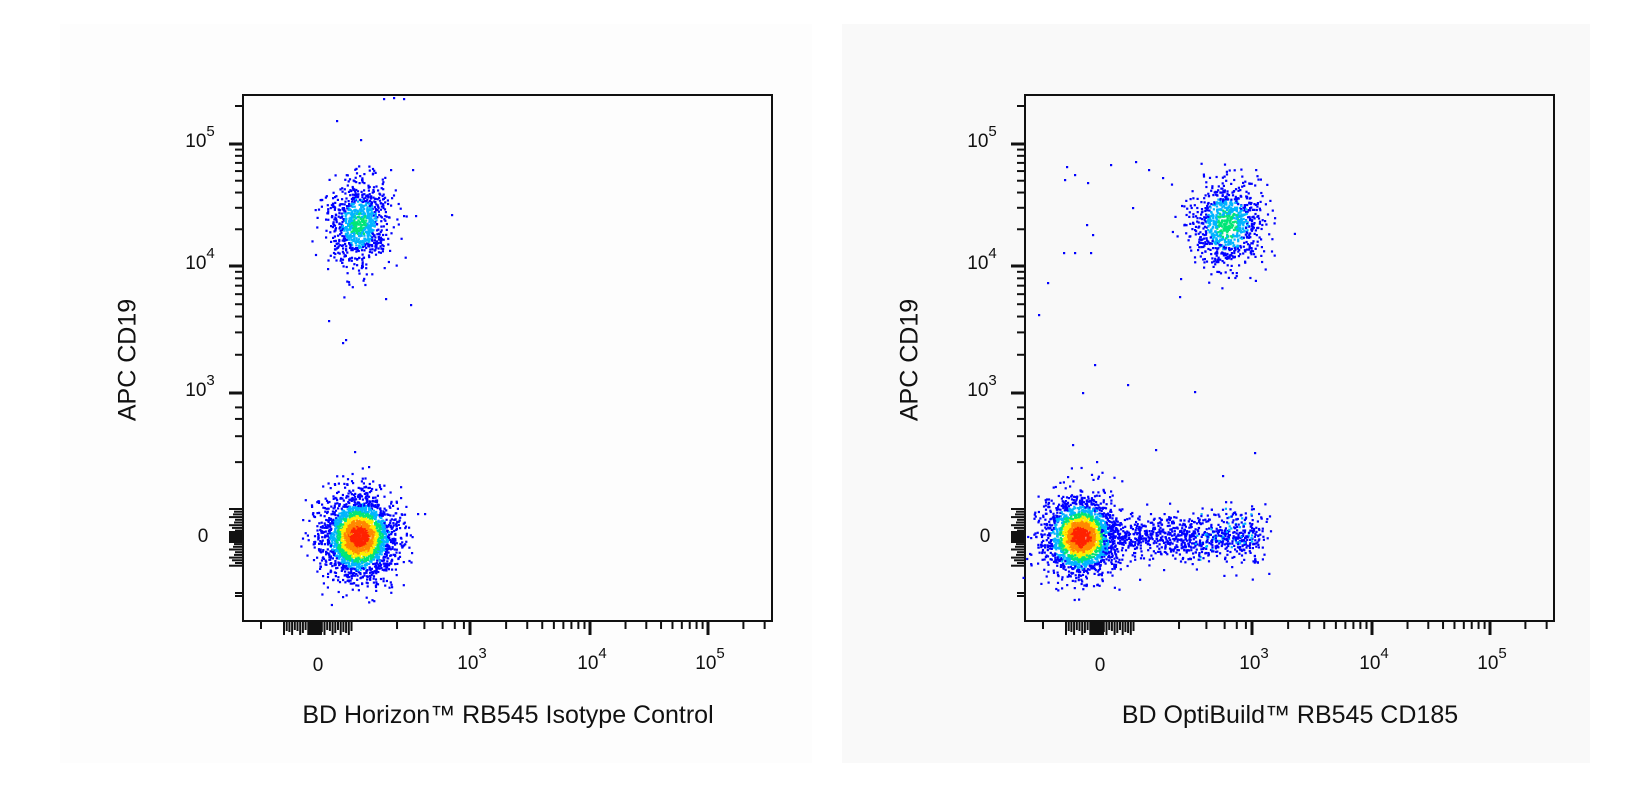 This screenshot has height=787, width=1652. What do you see at coordinates (1290, 715) in the screenshot?
I see `x-axis-label: BD OptiBuild™ RB545 CD185` at bounding box center [1290, 715].